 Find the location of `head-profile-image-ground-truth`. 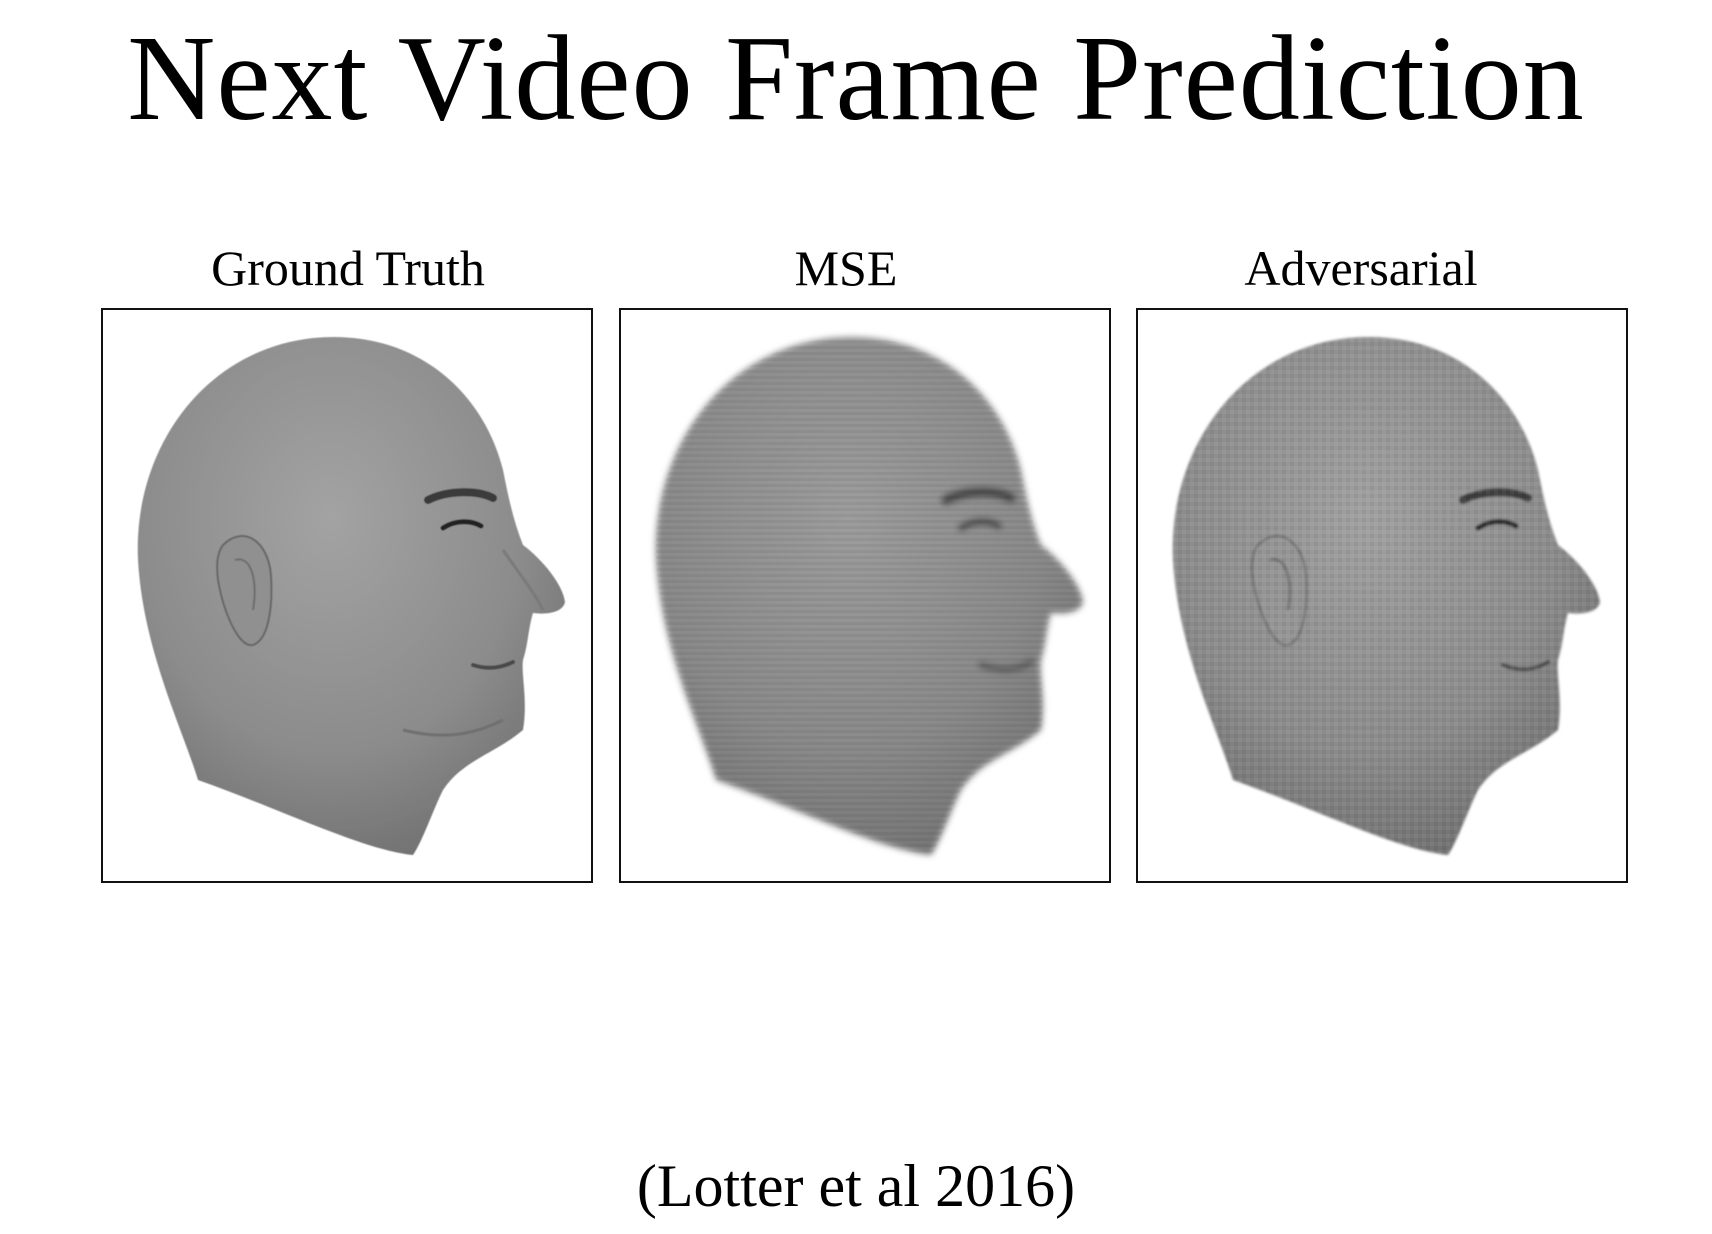

head-profile-image-ground-truth is located at coordinates (351, 595).